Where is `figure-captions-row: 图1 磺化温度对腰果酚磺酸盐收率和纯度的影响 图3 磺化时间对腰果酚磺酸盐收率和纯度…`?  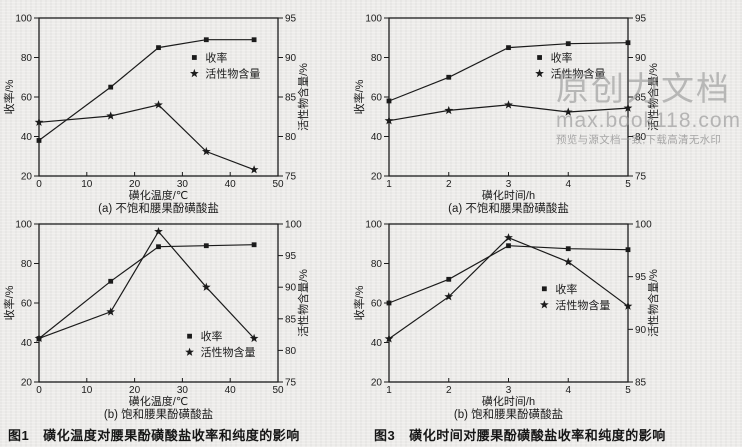 figure-captions-row: 图1 磺化温度对腰果酚磺酸盐收率和纯度的影响 图3 磺化时间对腰果酚磺酸盐收率和纯度… is located at coordinates (371, 435).